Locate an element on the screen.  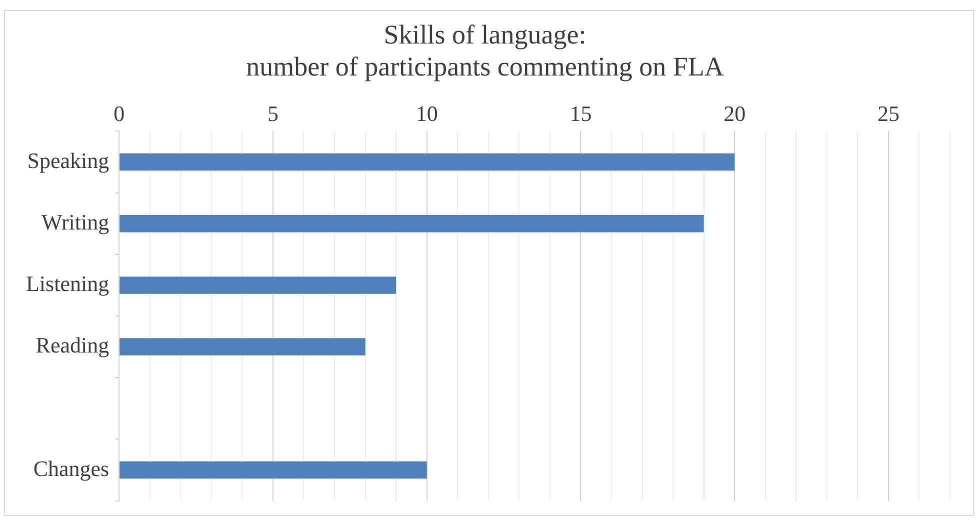
x-tick-label: 0 is located at coordinates (119, 113).